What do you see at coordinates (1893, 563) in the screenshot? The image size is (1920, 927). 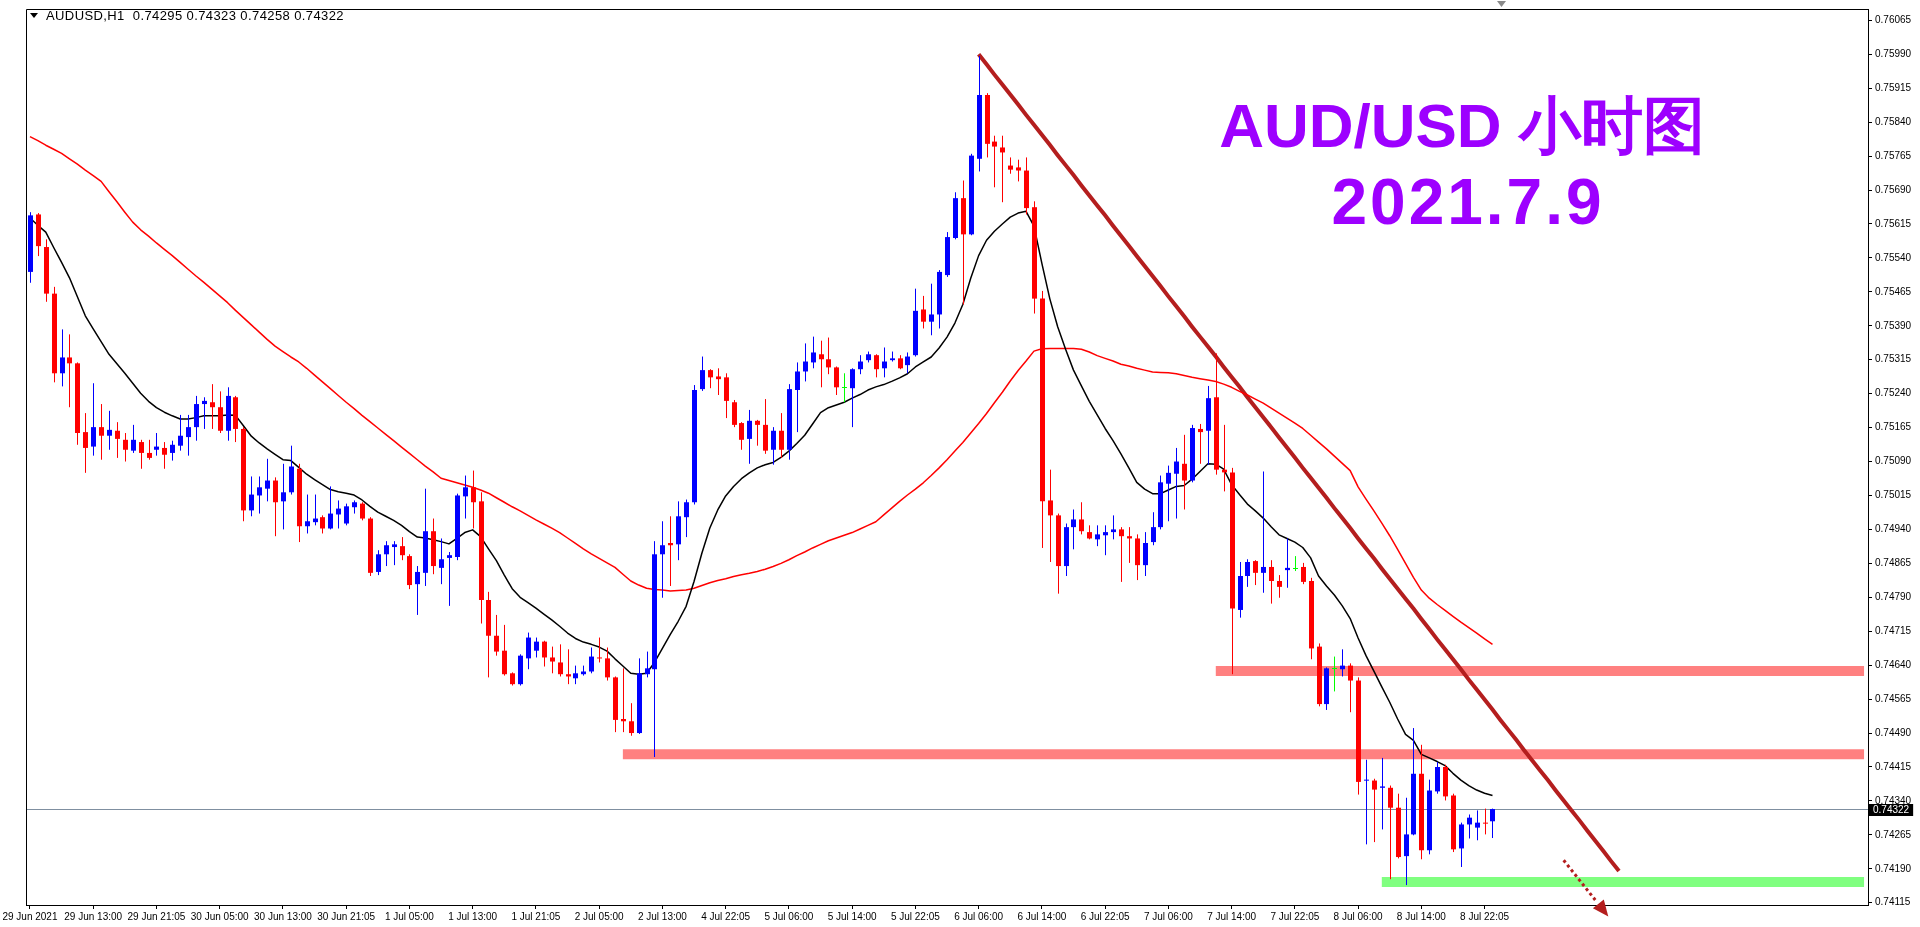 I see `y-tick-label: 0.74865` at bounding box center [1893, 563].